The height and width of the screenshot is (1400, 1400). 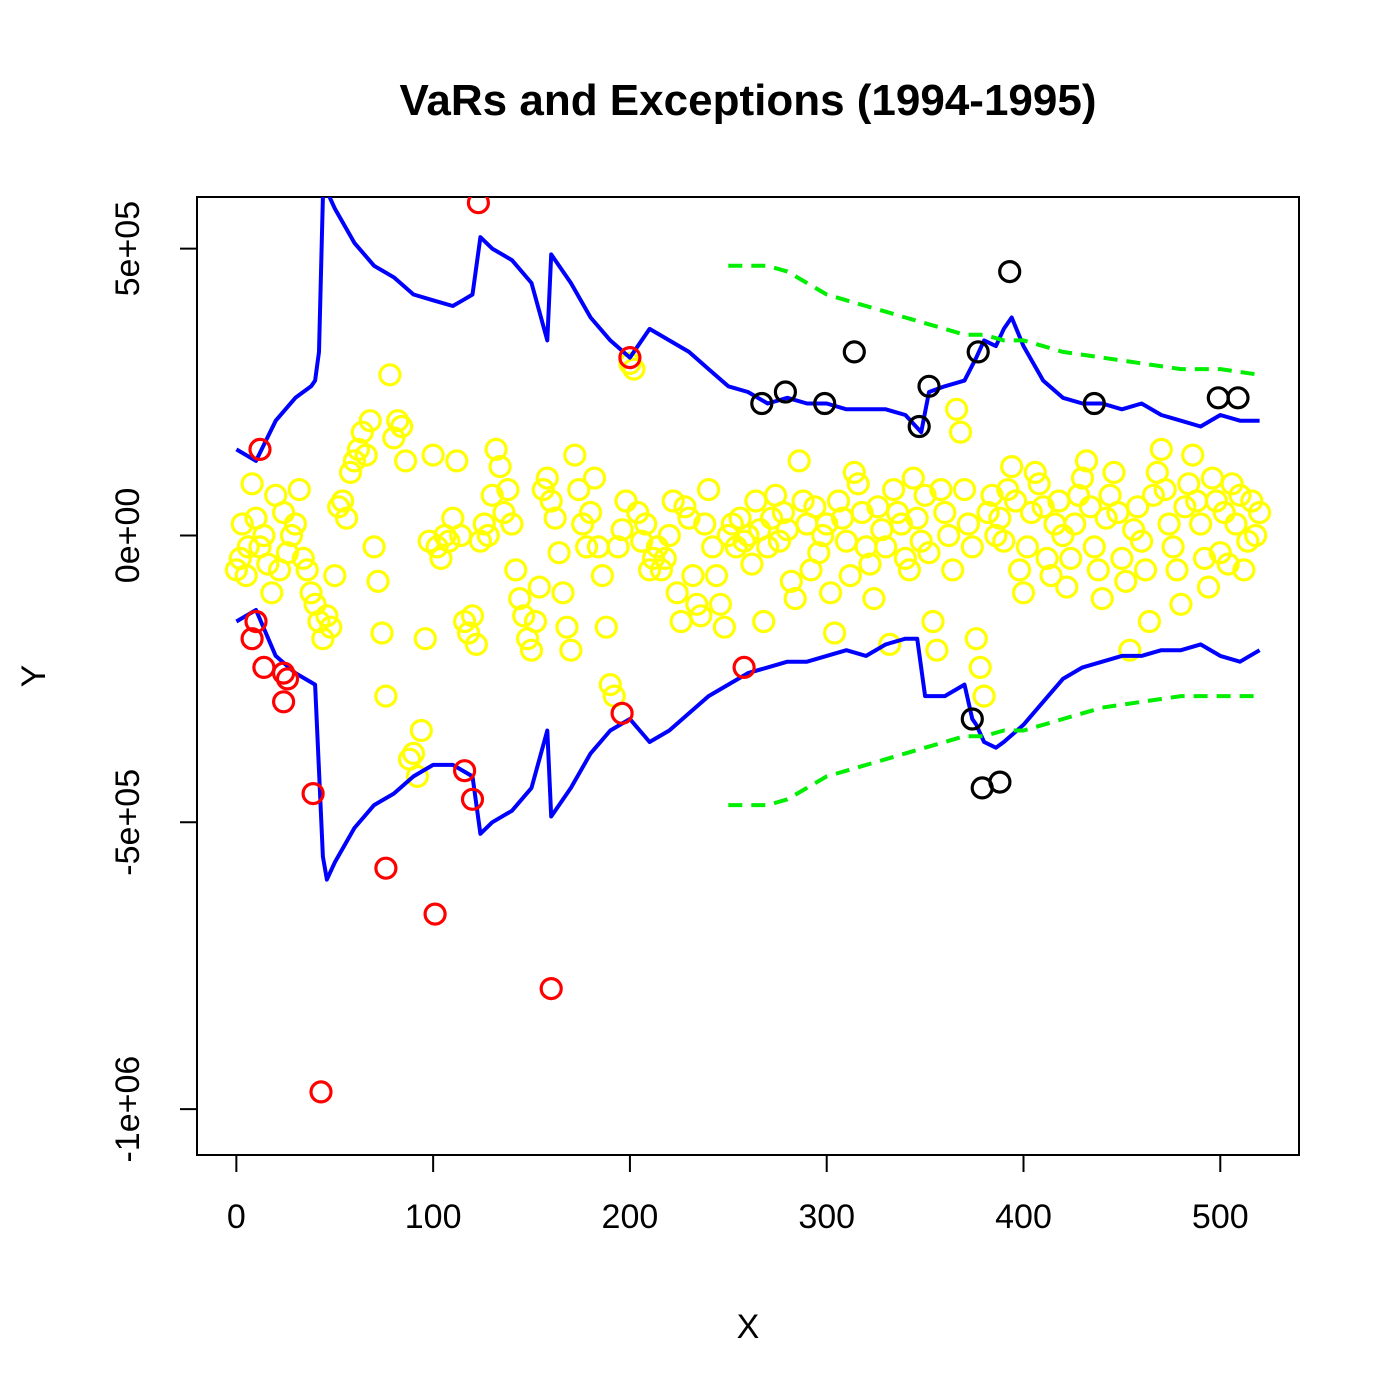 I want to click on chart-title: VaRs and Exceptions (1994-1995), so click(x=748, y=100).